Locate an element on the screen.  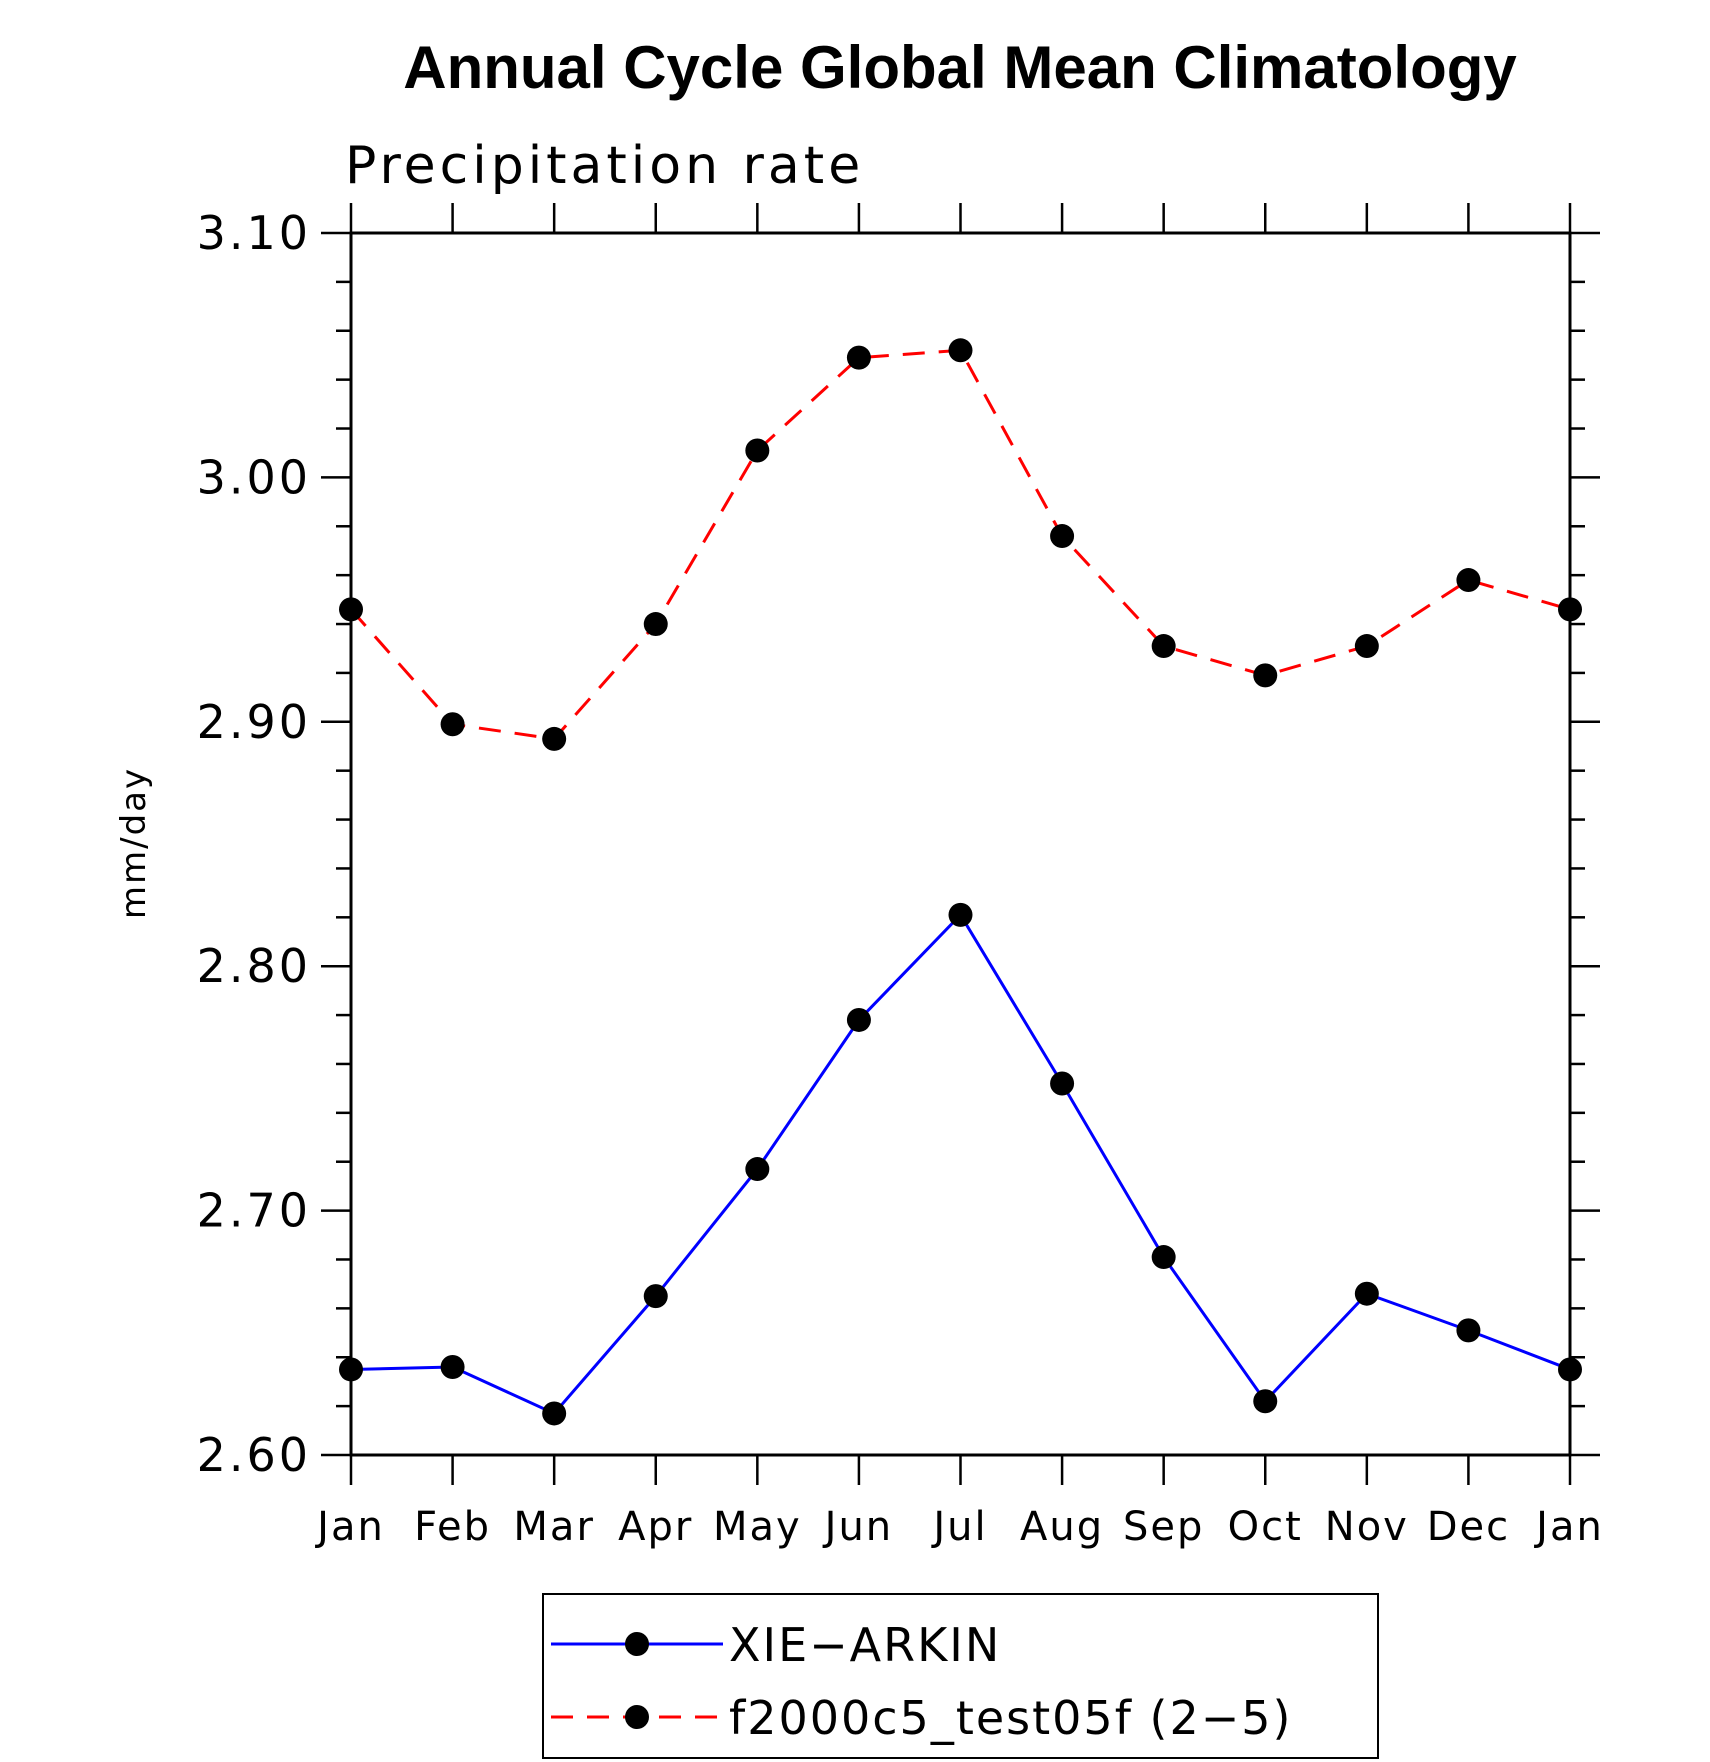
x-tick-label: Feb is located at coordinates (452, 1527).